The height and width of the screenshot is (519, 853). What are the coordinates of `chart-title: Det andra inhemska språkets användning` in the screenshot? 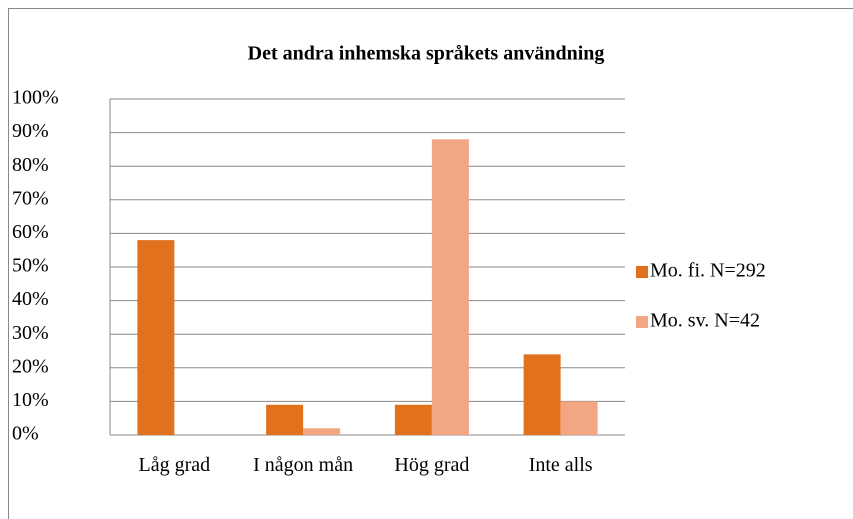 It's located at (426, 54).